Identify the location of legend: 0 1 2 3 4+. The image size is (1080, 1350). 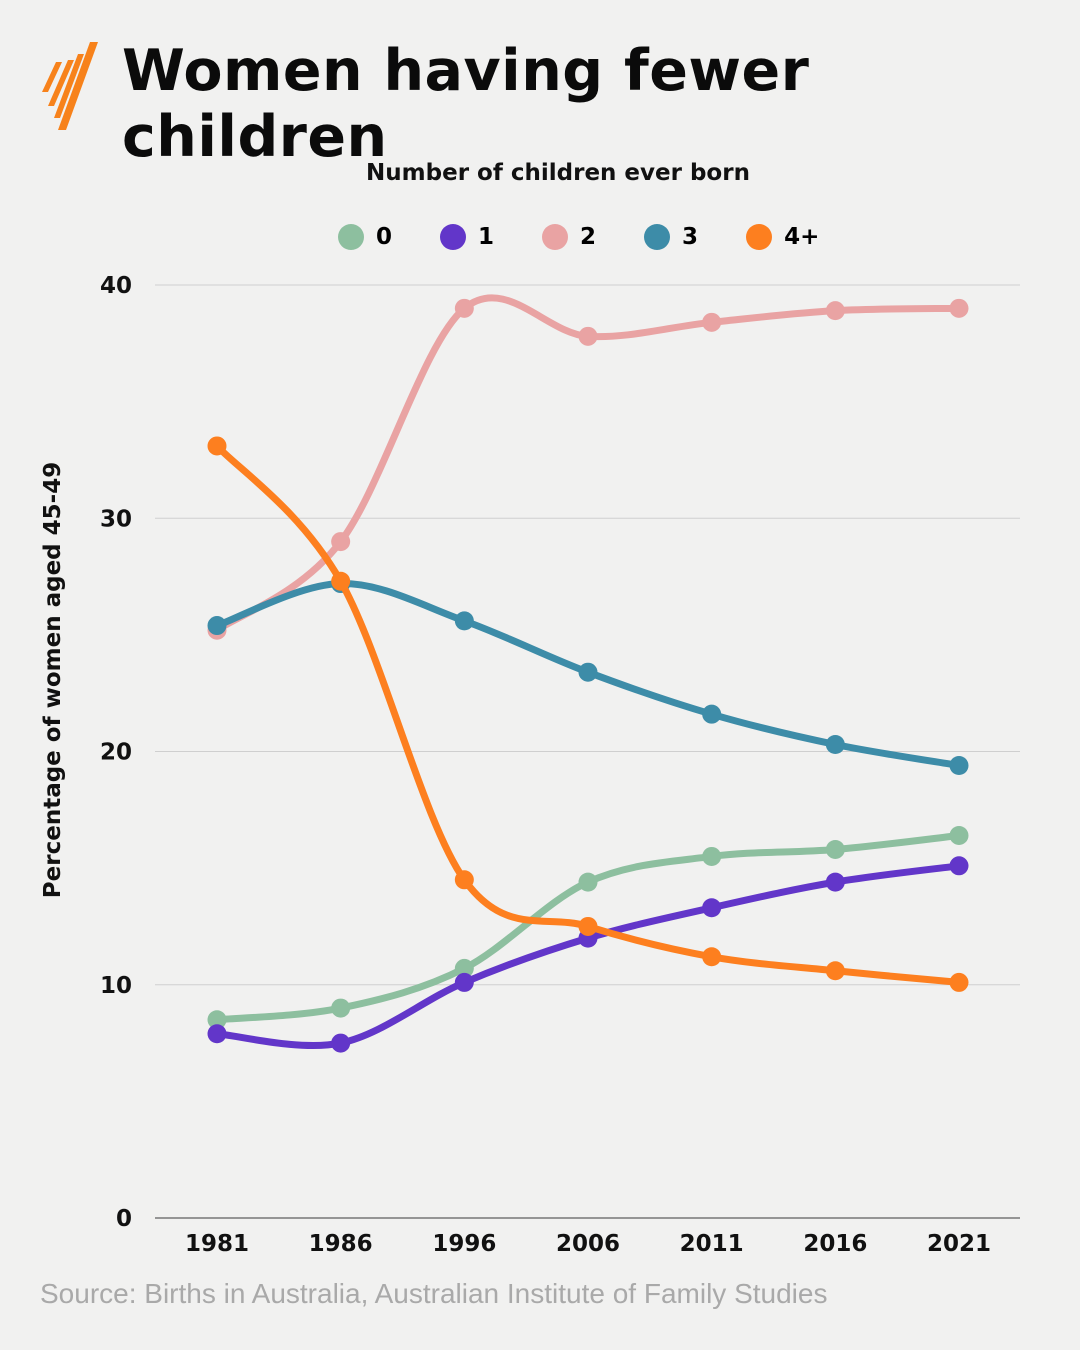
(602, 237).